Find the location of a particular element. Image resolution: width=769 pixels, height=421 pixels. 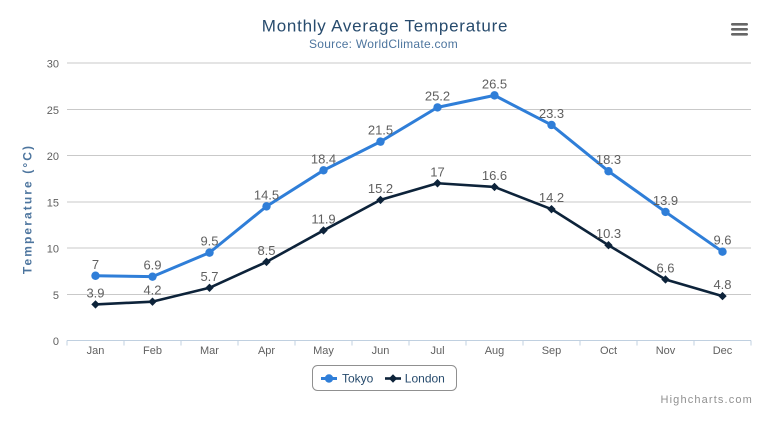

svg-text: Dec is located at coordinates (723, 351).